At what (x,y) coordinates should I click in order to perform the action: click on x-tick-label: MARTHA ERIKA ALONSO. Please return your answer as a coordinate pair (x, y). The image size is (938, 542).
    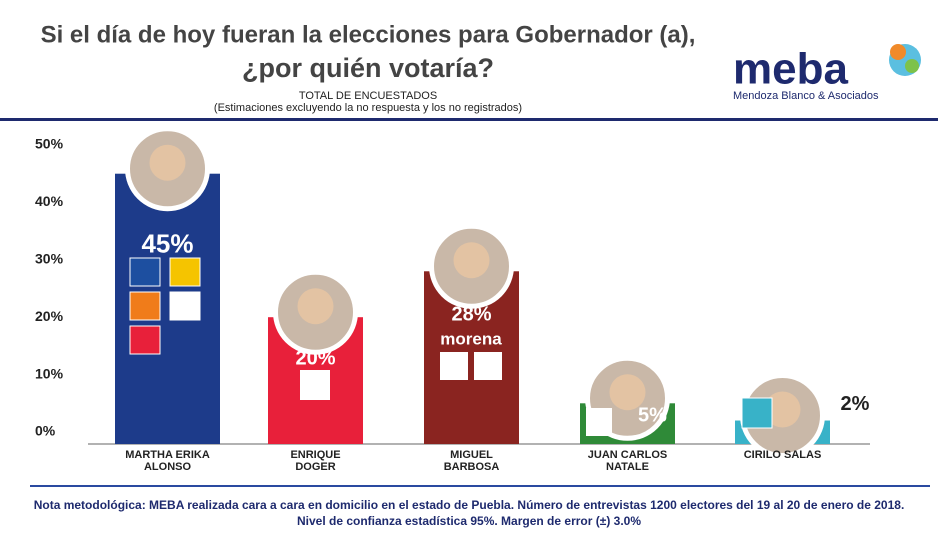
    Looking at the image, I should click on (167, 461).